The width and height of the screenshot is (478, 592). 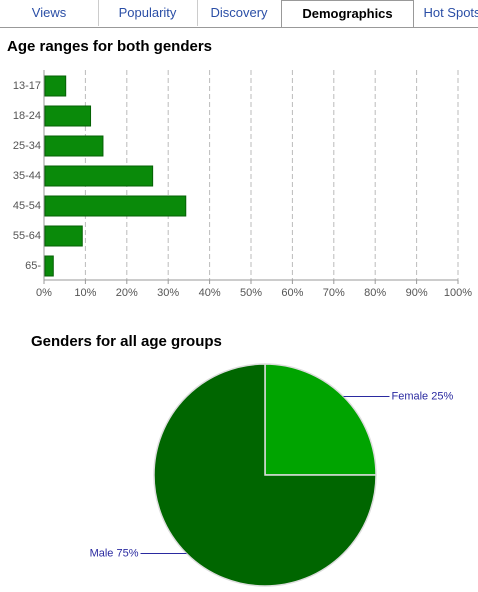 I want to click on y-tick-label: 65-, so click(x=33, y=266).